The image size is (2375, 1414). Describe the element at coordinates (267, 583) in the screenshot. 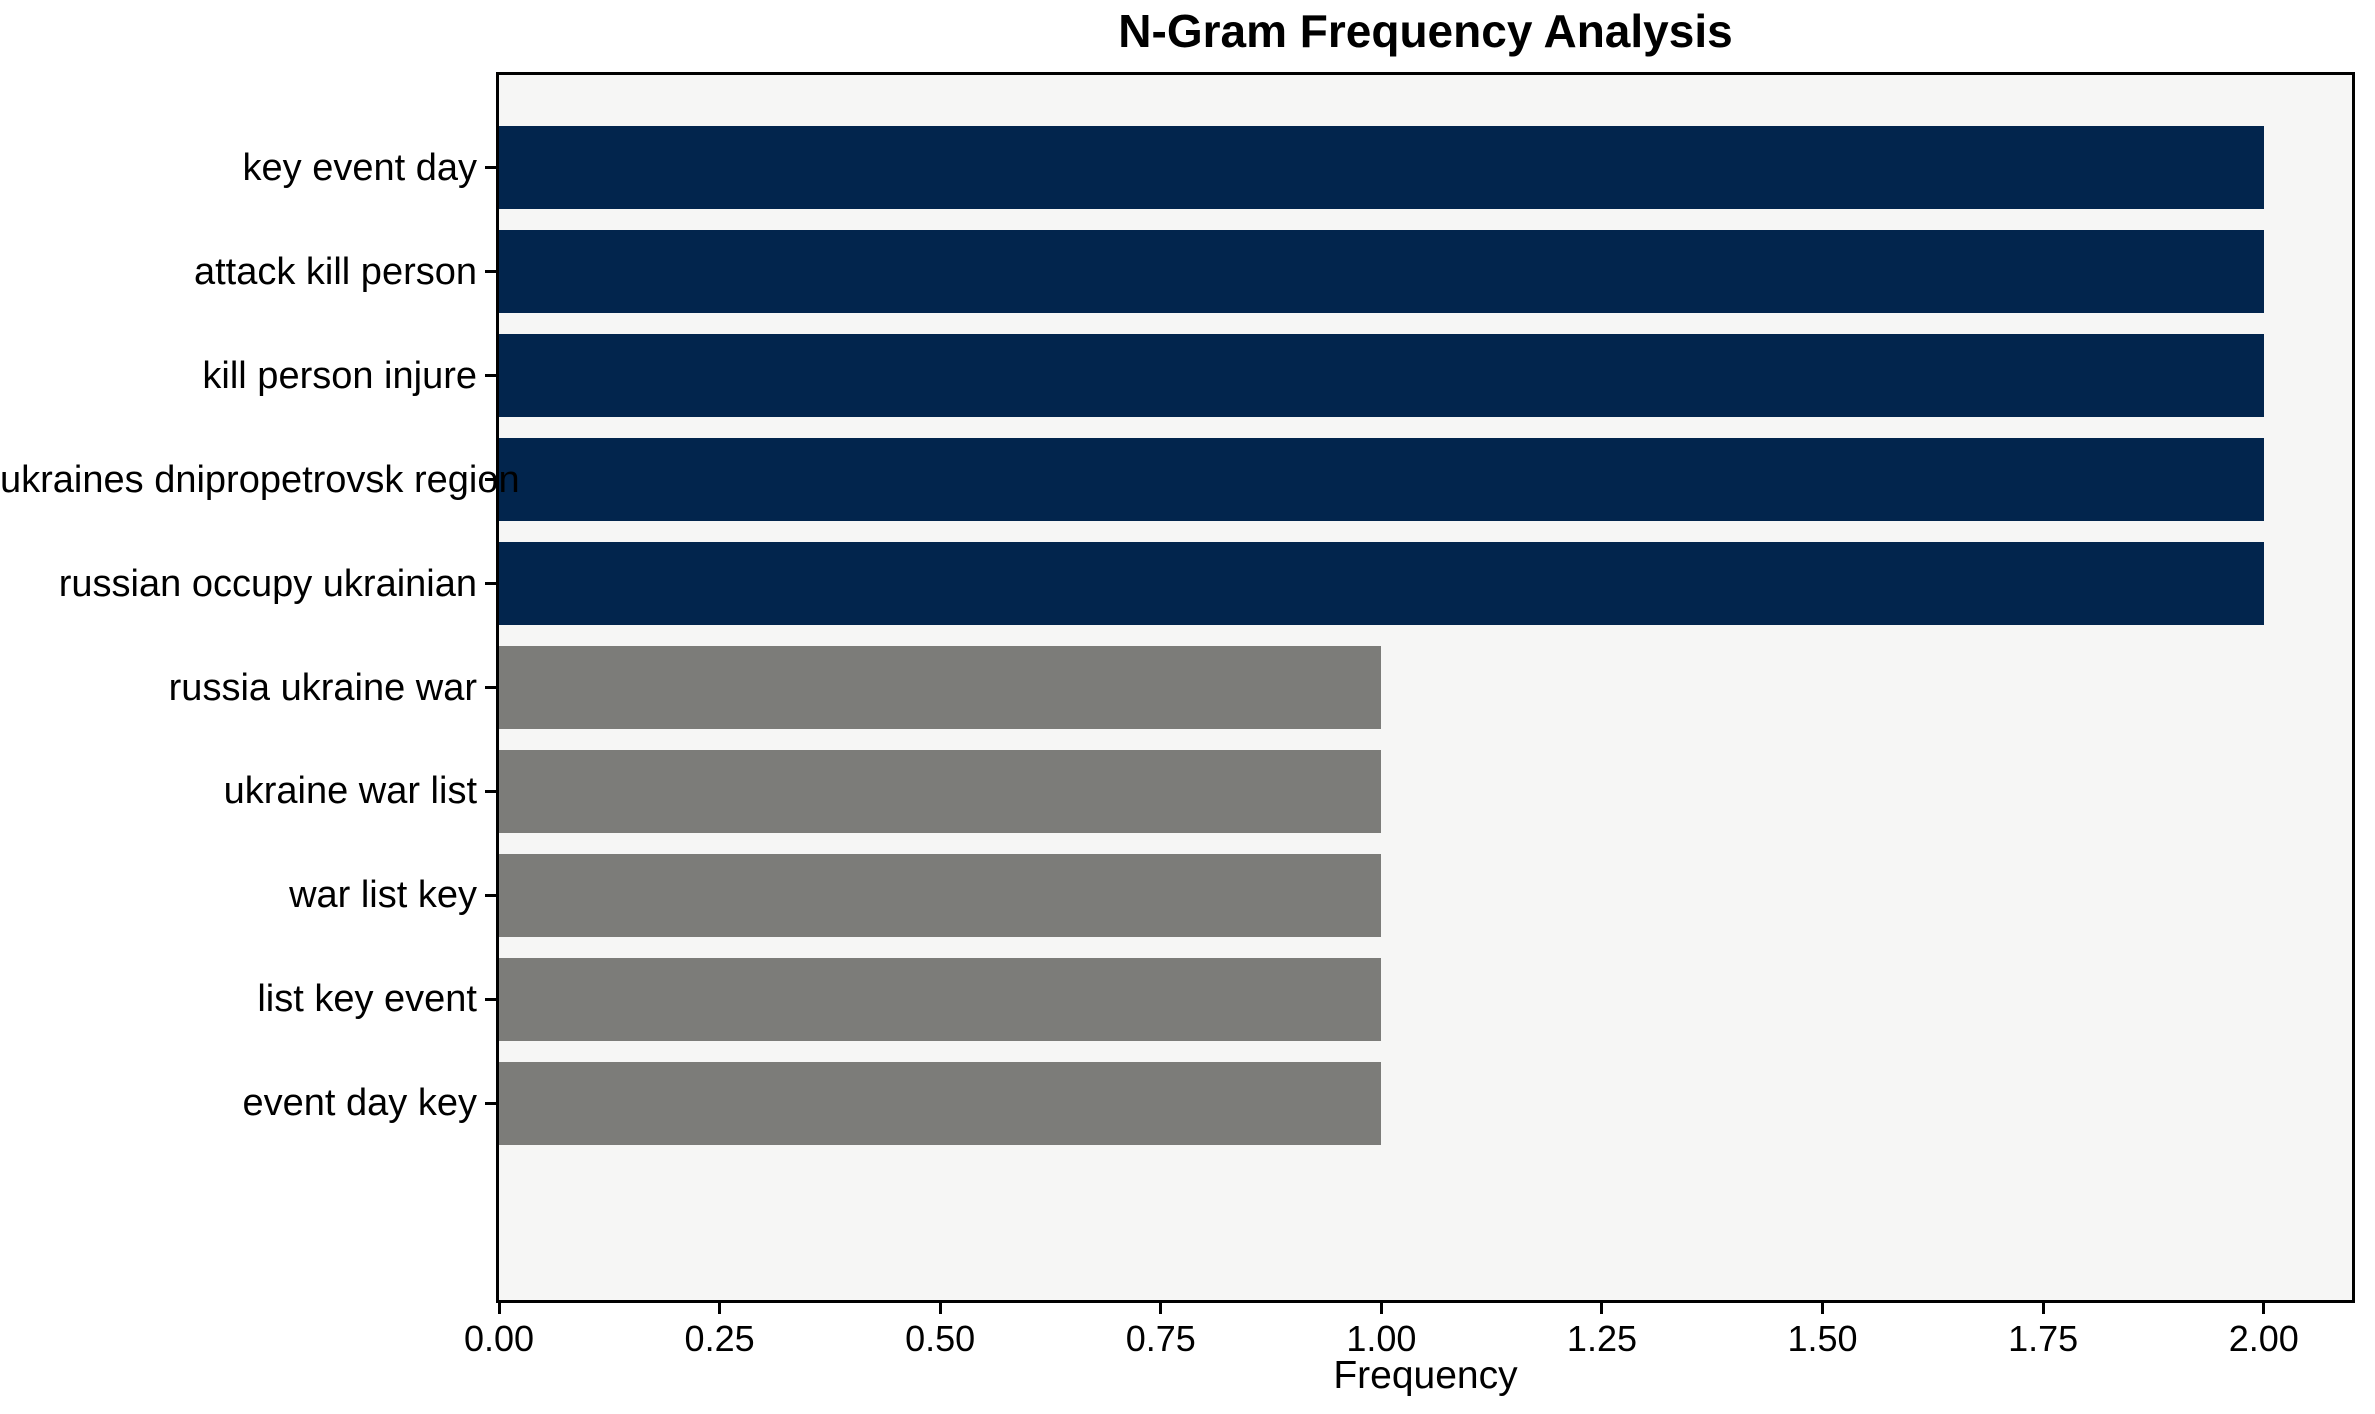

I see `y-tick-label: russian occupy ukrainian` at that location.